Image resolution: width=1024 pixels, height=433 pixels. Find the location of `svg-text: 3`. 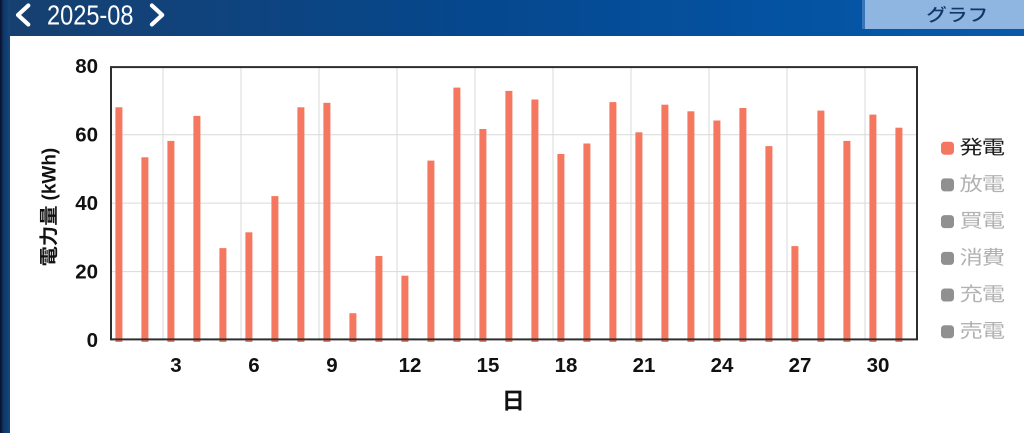

svg-text: 3 is located at coordinates (175, 365).